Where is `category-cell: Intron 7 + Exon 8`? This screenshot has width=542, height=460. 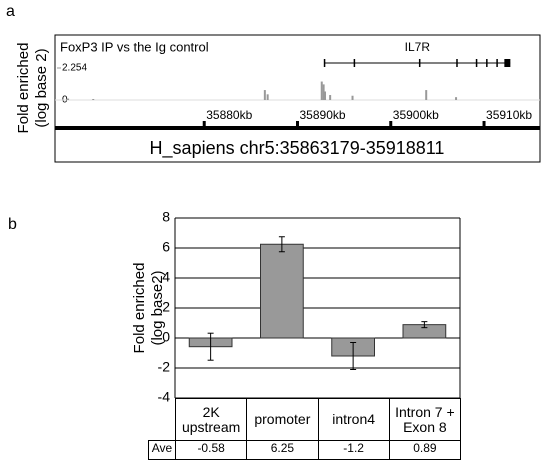
category-cell: Intron 7 + Exon 8 is located at coordinates (424, 419).